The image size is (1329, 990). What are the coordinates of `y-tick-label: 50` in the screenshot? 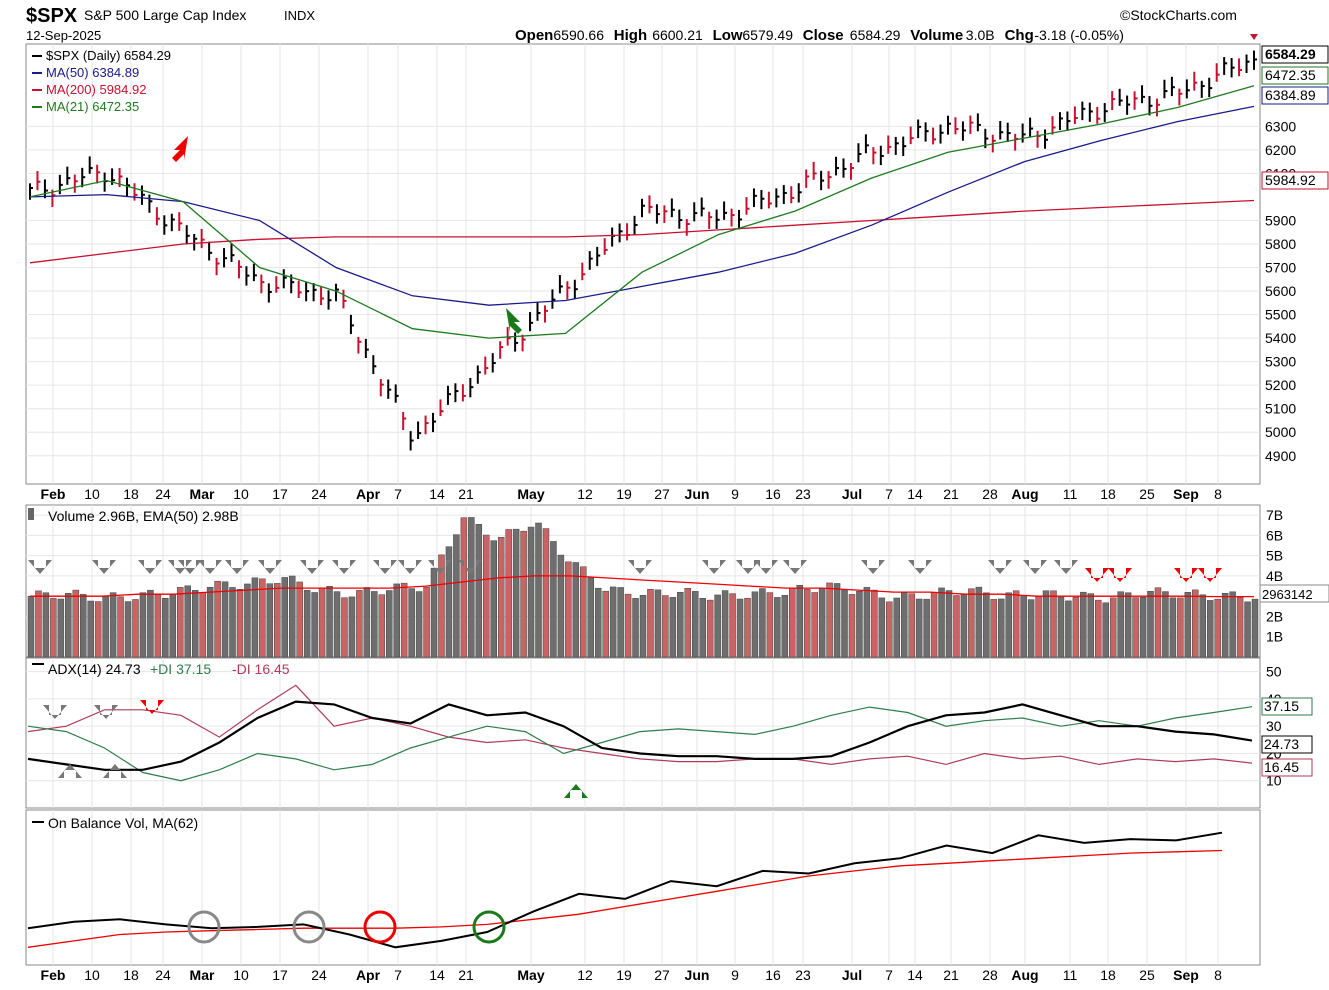 It's located at (1274, 672).